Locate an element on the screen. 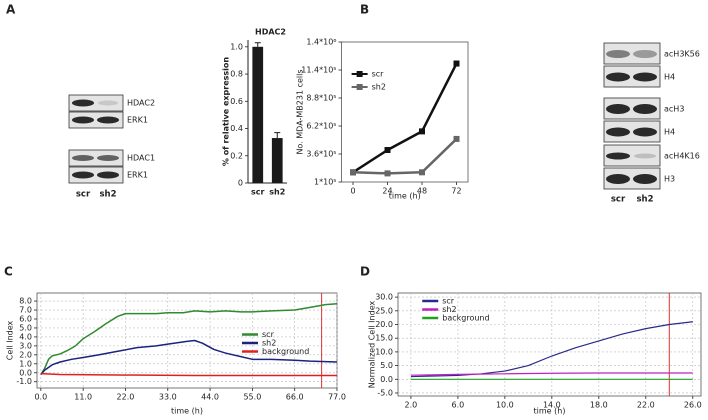 This screenshot has width=708, height=420. x-tick-label: 72 is located at coordinates (456, 191).